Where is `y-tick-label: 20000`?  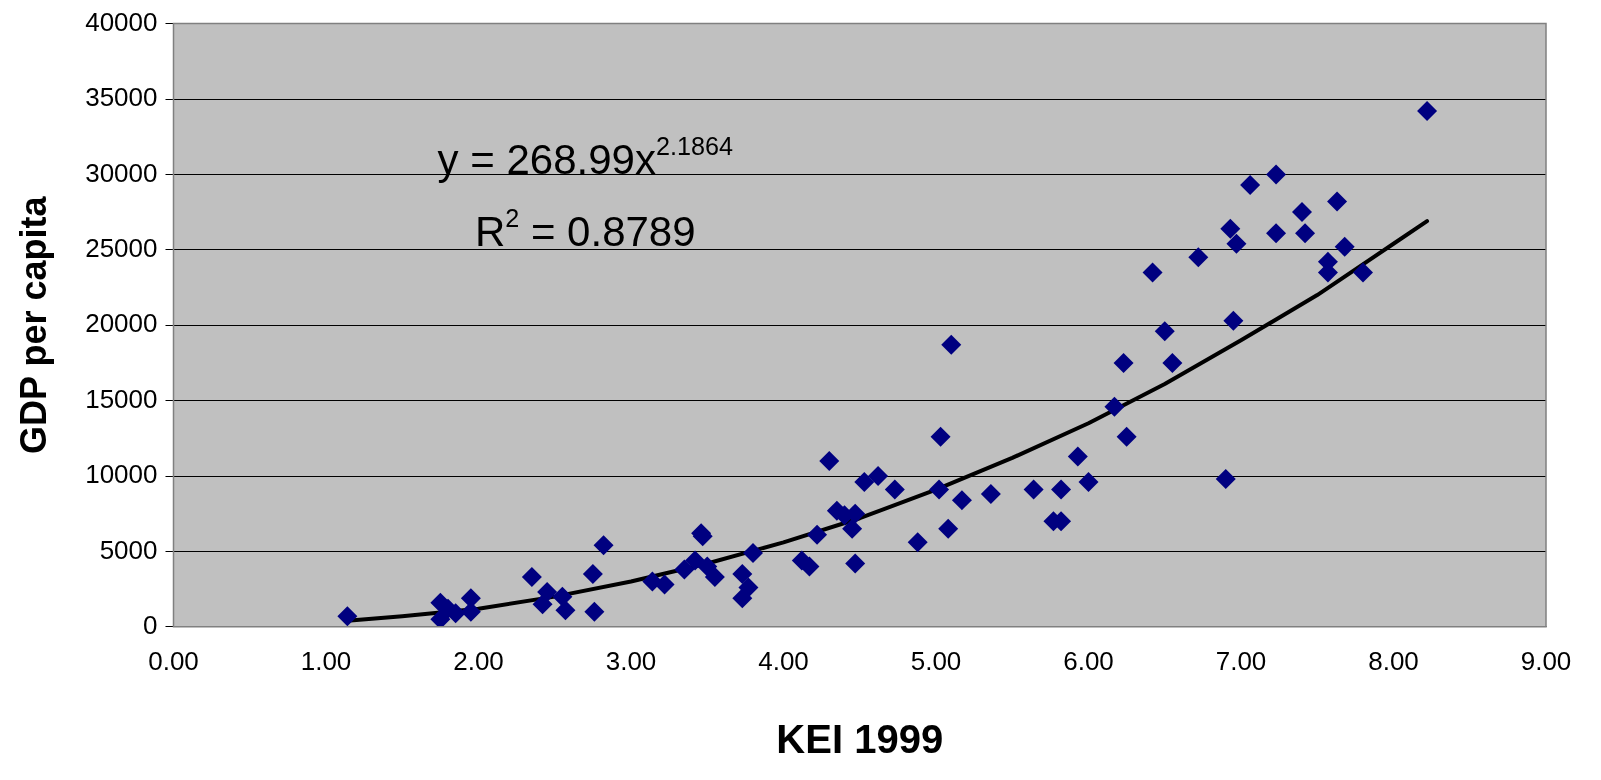
y-tick-label: 20000 is located at coordinates (121, 323).